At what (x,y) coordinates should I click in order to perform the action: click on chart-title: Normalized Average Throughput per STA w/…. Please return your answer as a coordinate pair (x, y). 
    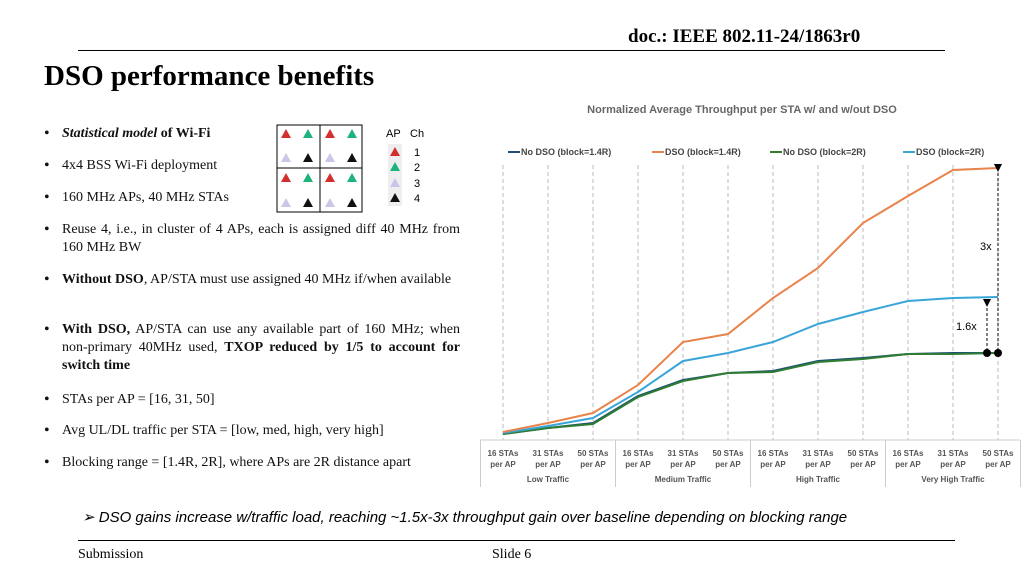
    Looking at the image, I should click on (742, 110).